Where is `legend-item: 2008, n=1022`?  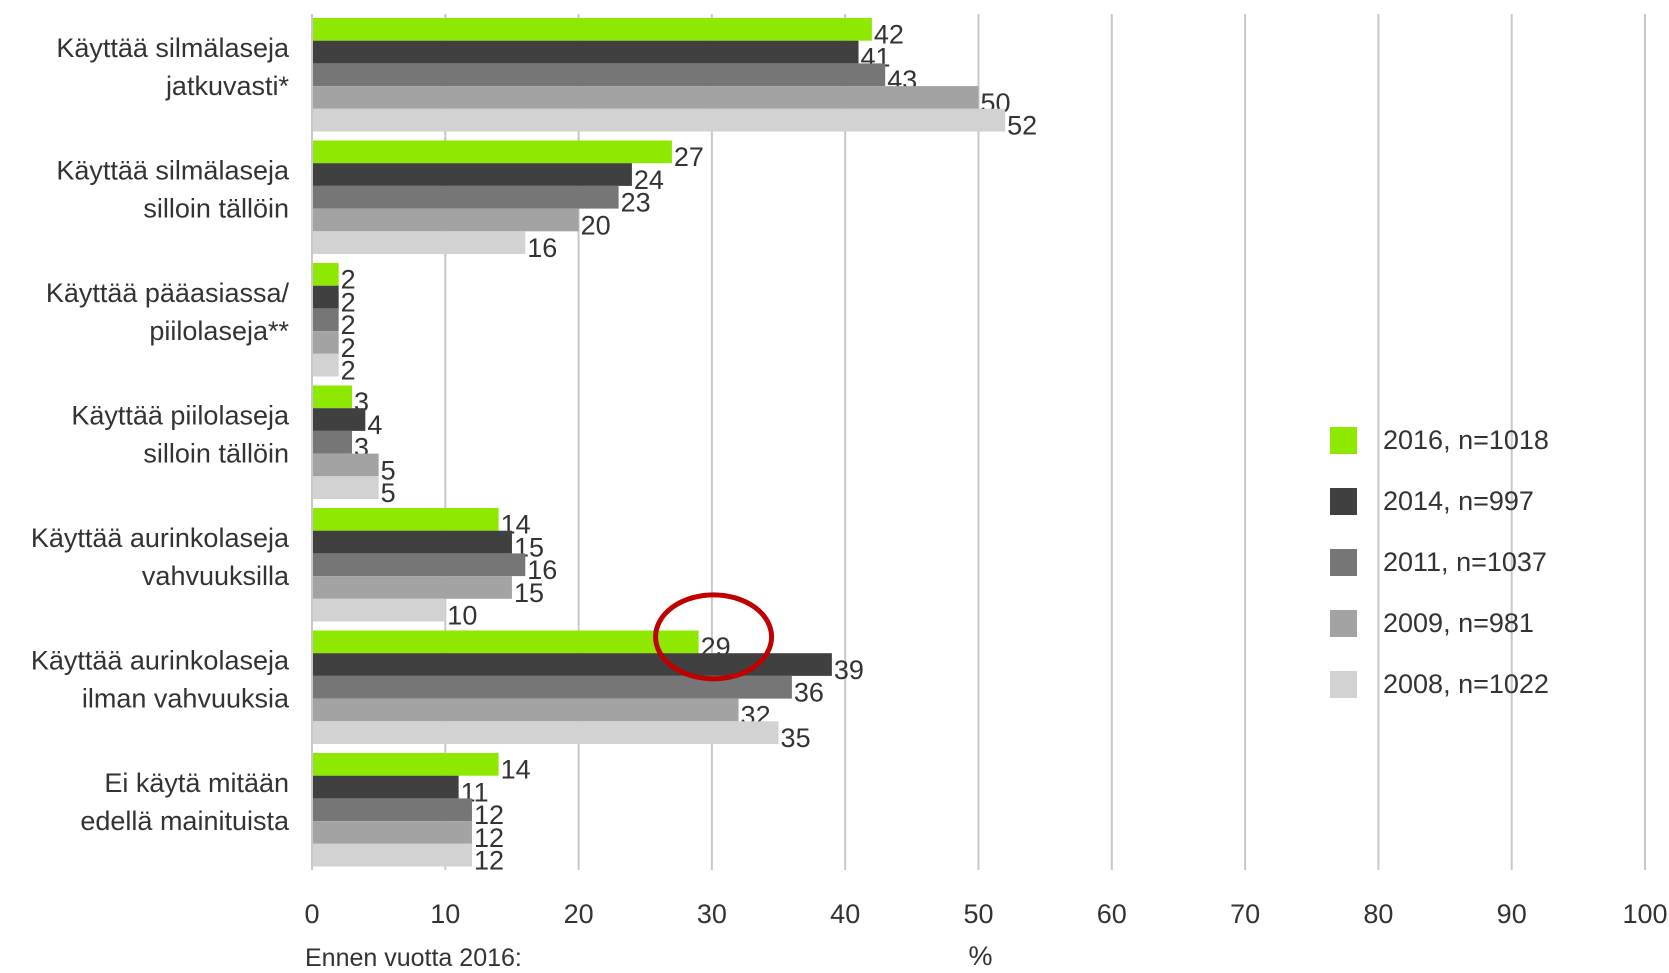
legend-item: 2008, n=1022 is located at coordinates (1439, 684).